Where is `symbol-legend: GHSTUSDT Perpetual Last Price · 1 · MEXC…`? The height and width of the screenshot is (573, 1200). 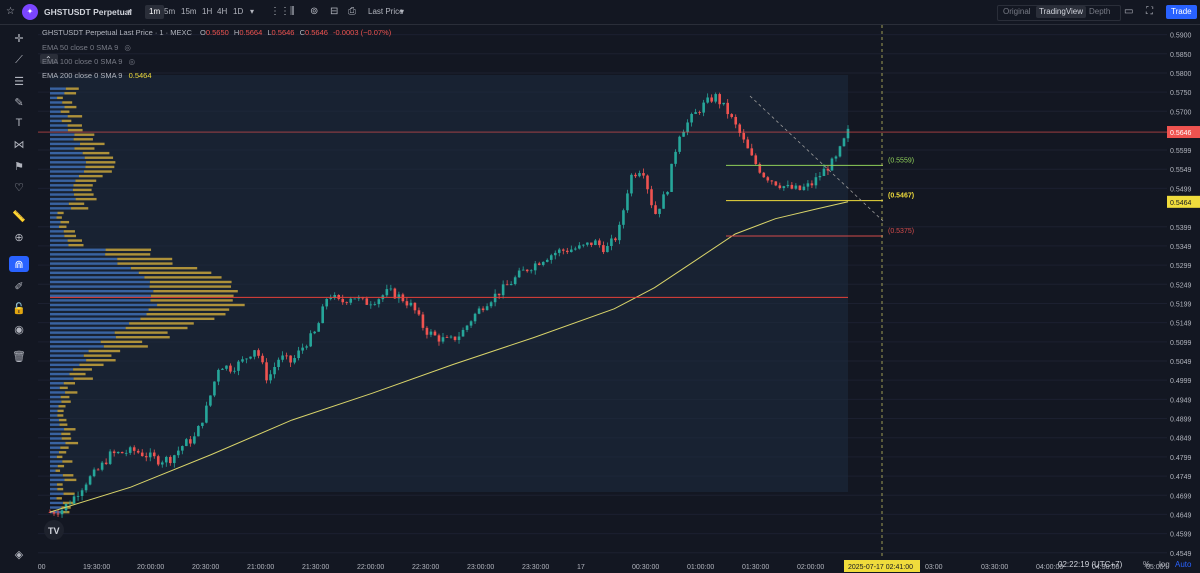 symbol-legend: GHSTUSDT Perpetual Last Price · 1 · MEXC… is located at coordinates (216, 32).